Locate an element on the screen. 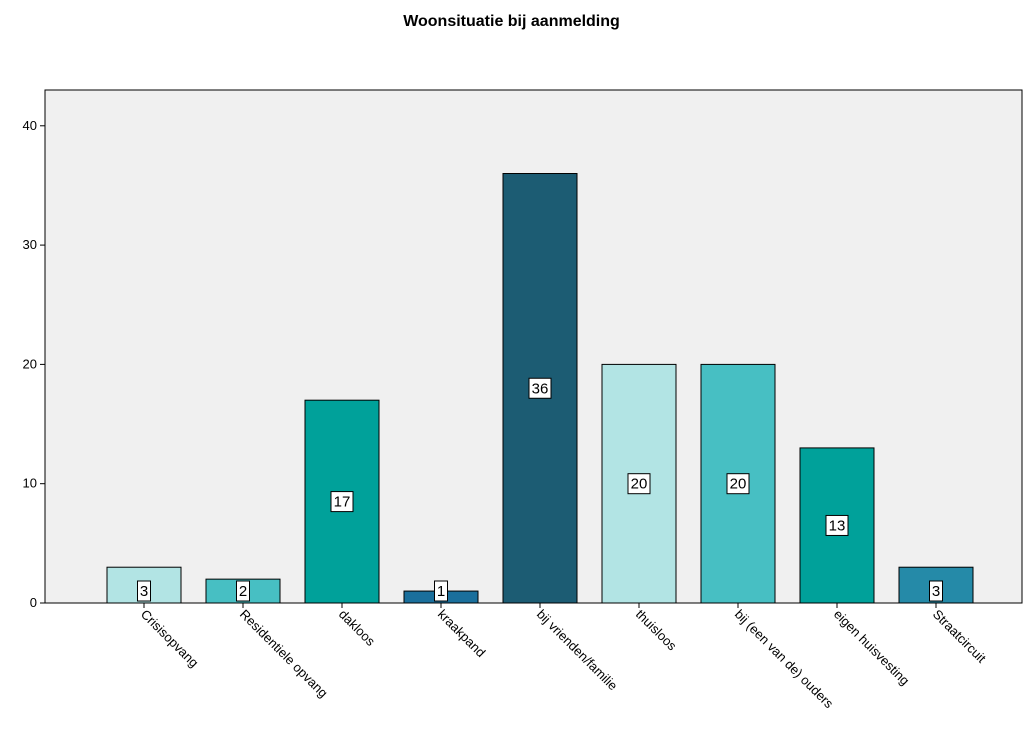 The height and width of the screenshot is (754, 1023). data-label: 17 is located at coordinates (342, 502).